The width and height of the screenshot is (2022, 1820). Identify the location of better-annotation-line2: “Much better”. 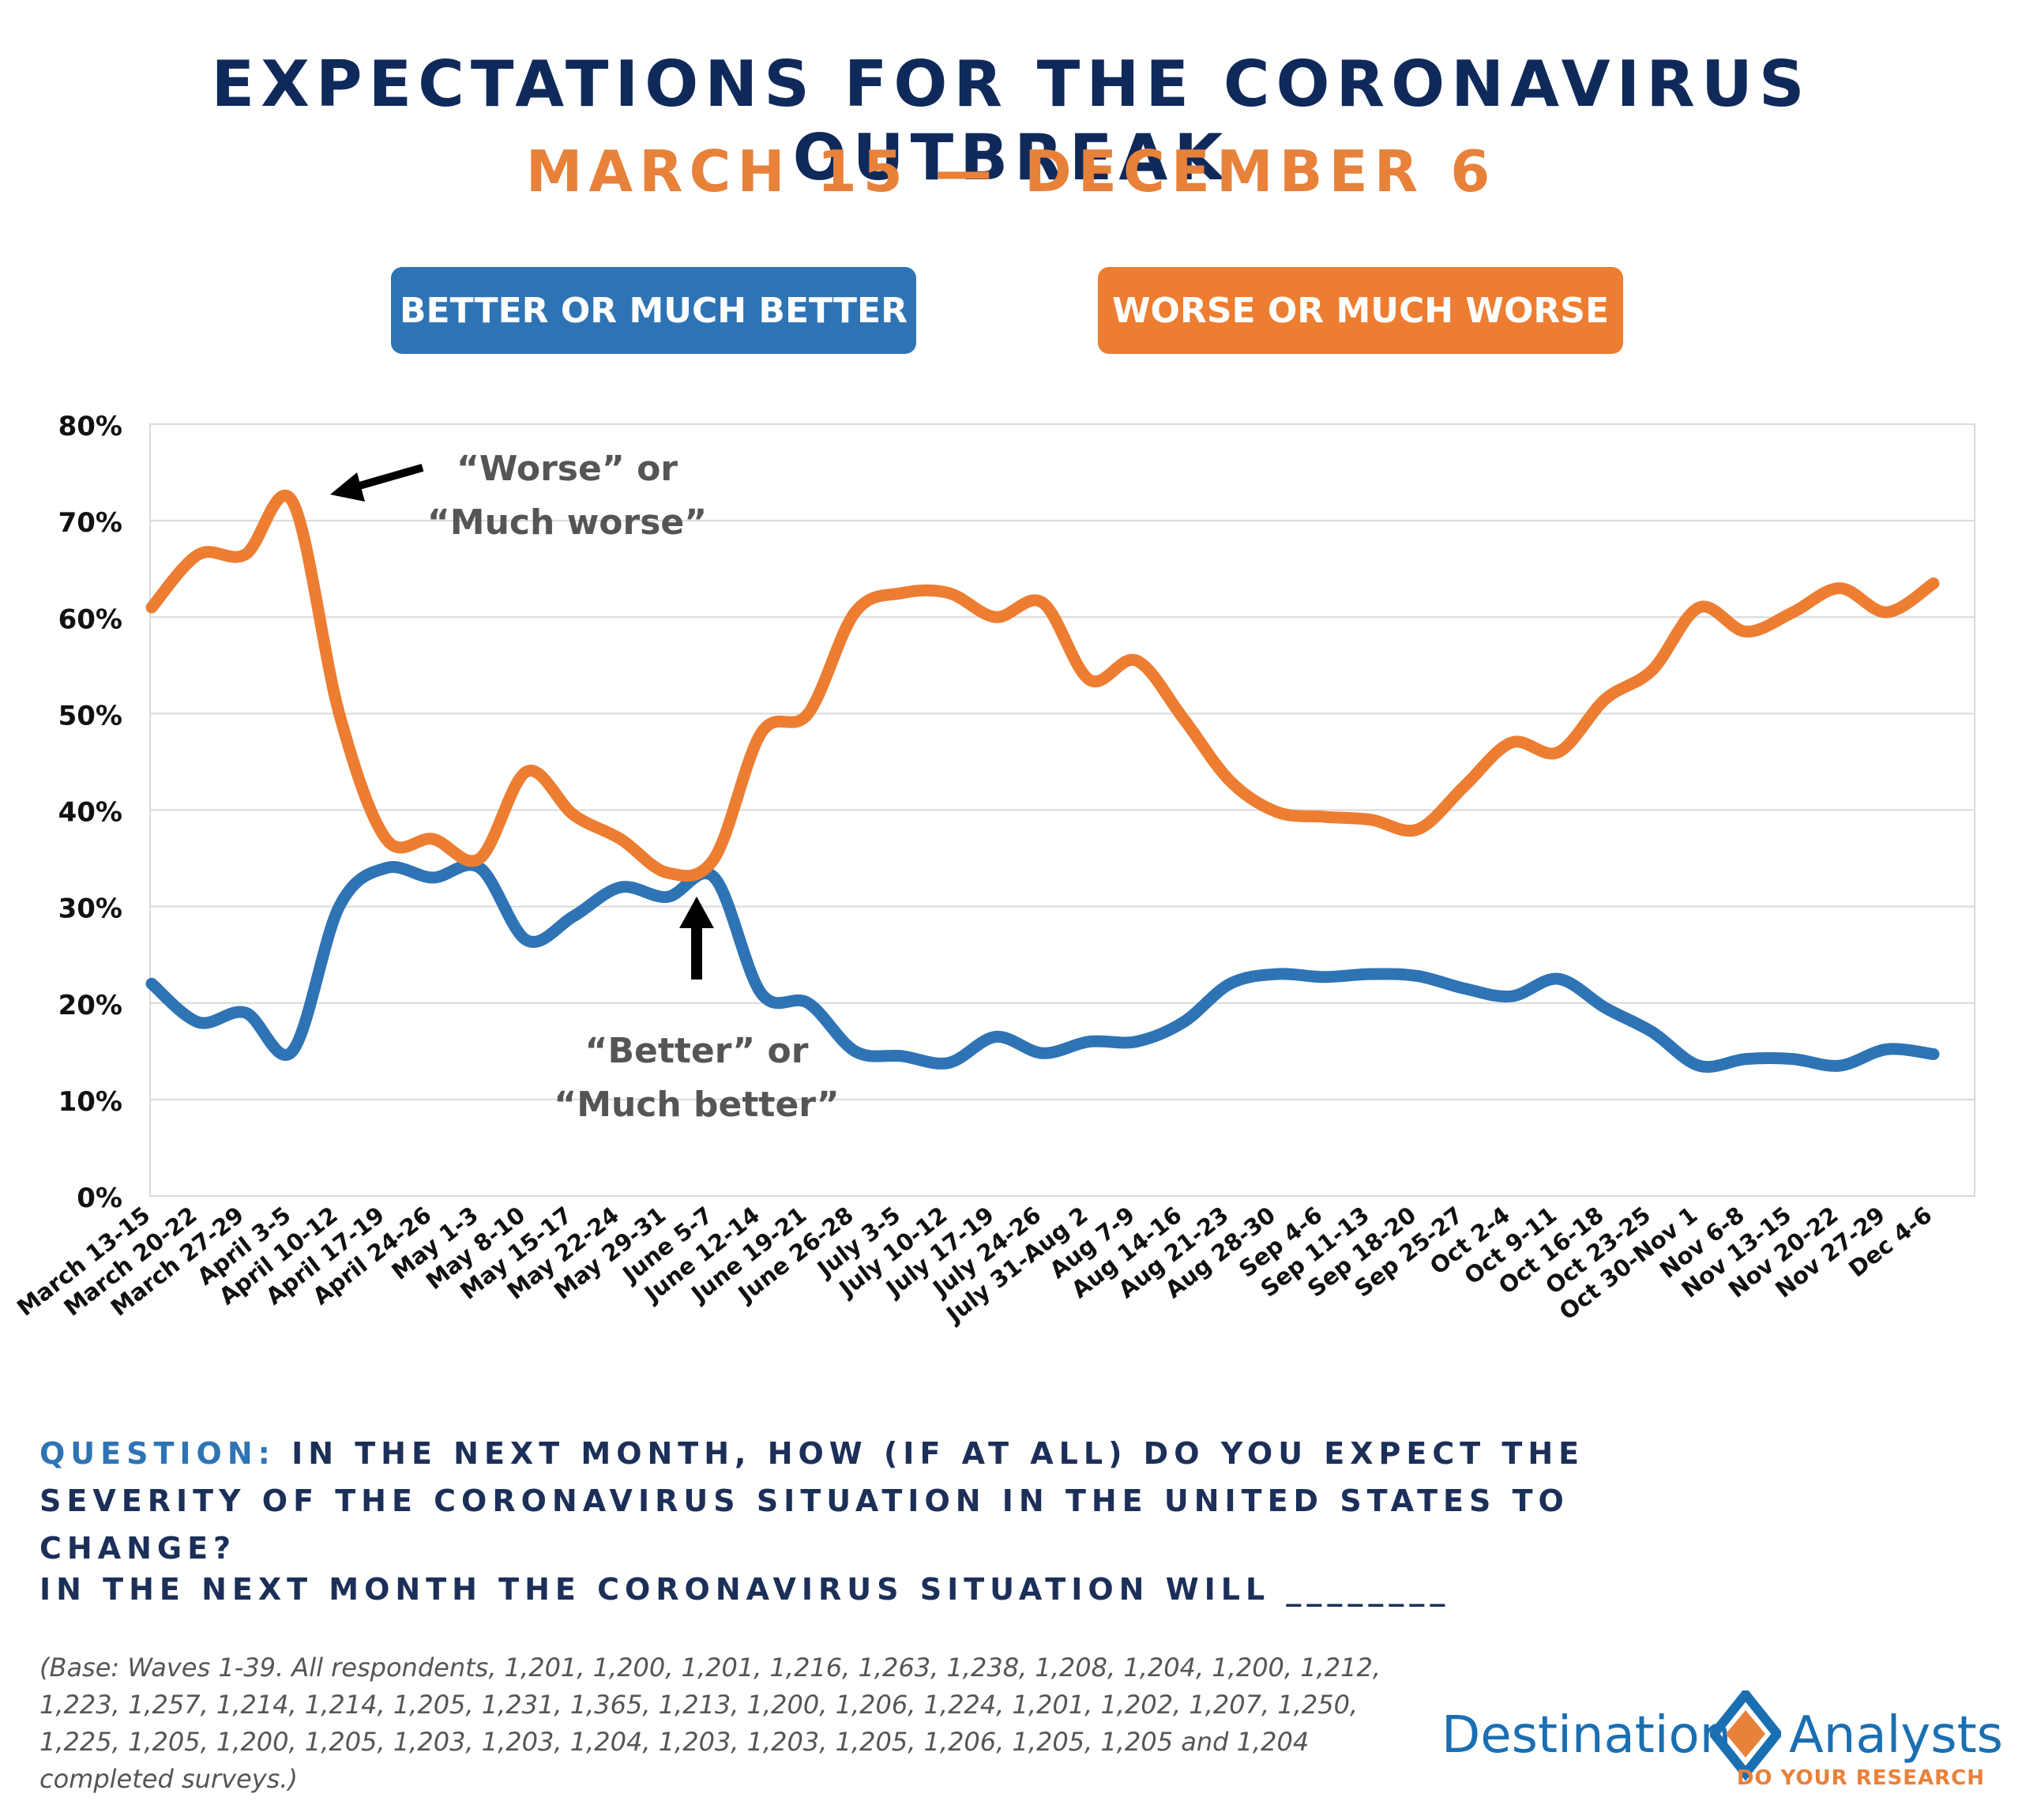
(696, 1105).